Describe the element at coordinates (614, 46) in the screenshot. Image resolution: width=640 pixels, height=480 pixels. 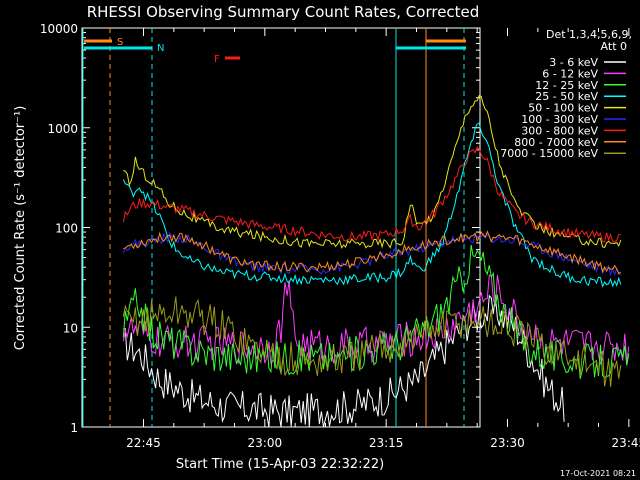
I see `legend-header-line-2: Att 0` at that location.